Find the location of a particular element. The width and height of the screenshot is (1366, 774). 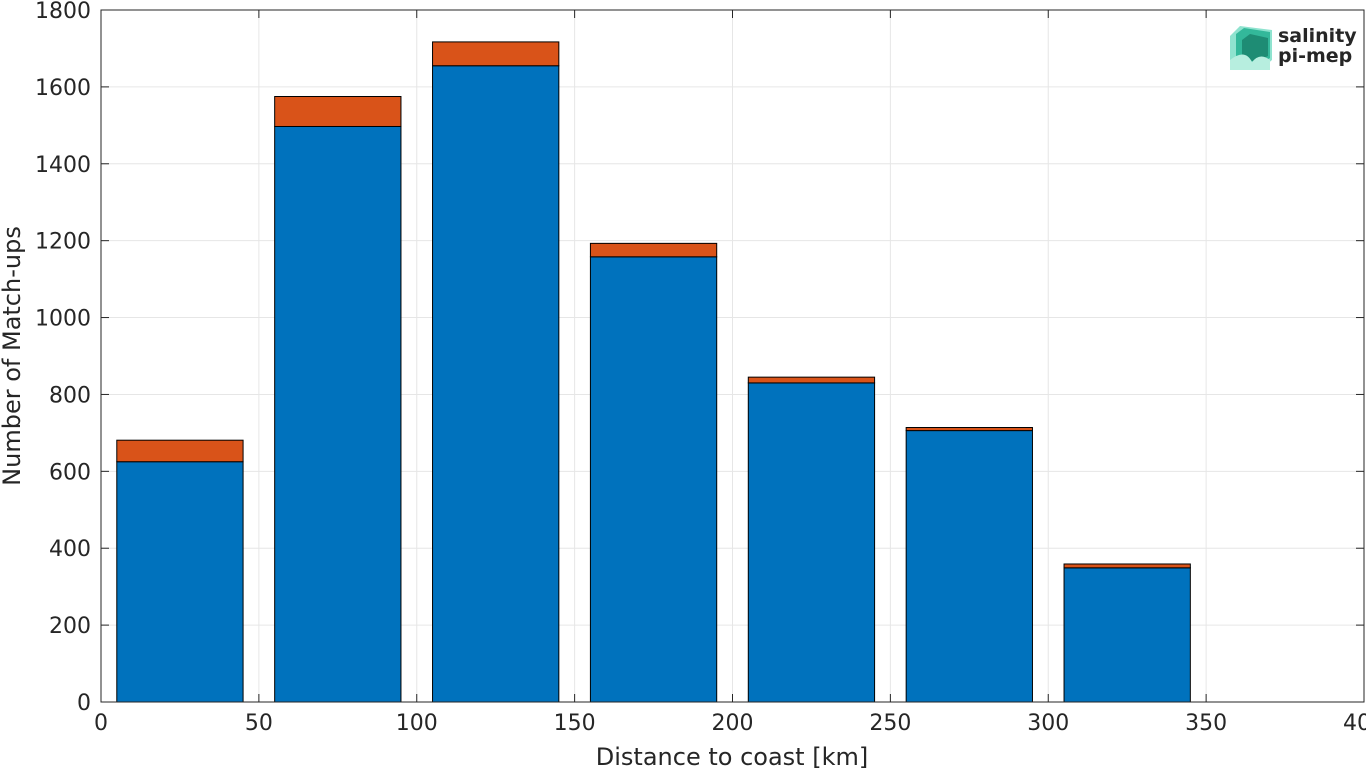

bar-series2-bin5 is located at coordinates (811, 380).